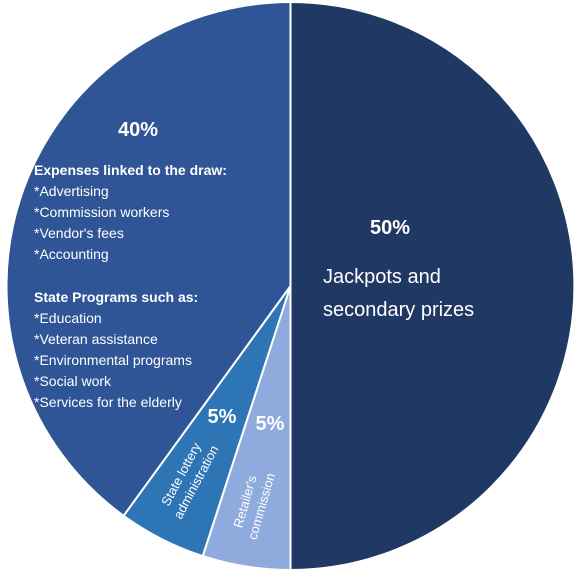  I want to click on slice-jackpots-label-line-2: secondary prizes, so click(398, 310).